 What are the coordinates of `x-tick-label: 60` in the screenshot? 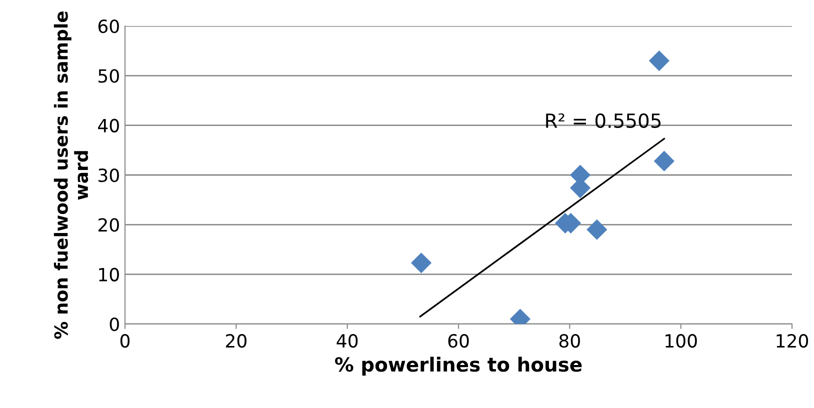 It's located at (458, 341).